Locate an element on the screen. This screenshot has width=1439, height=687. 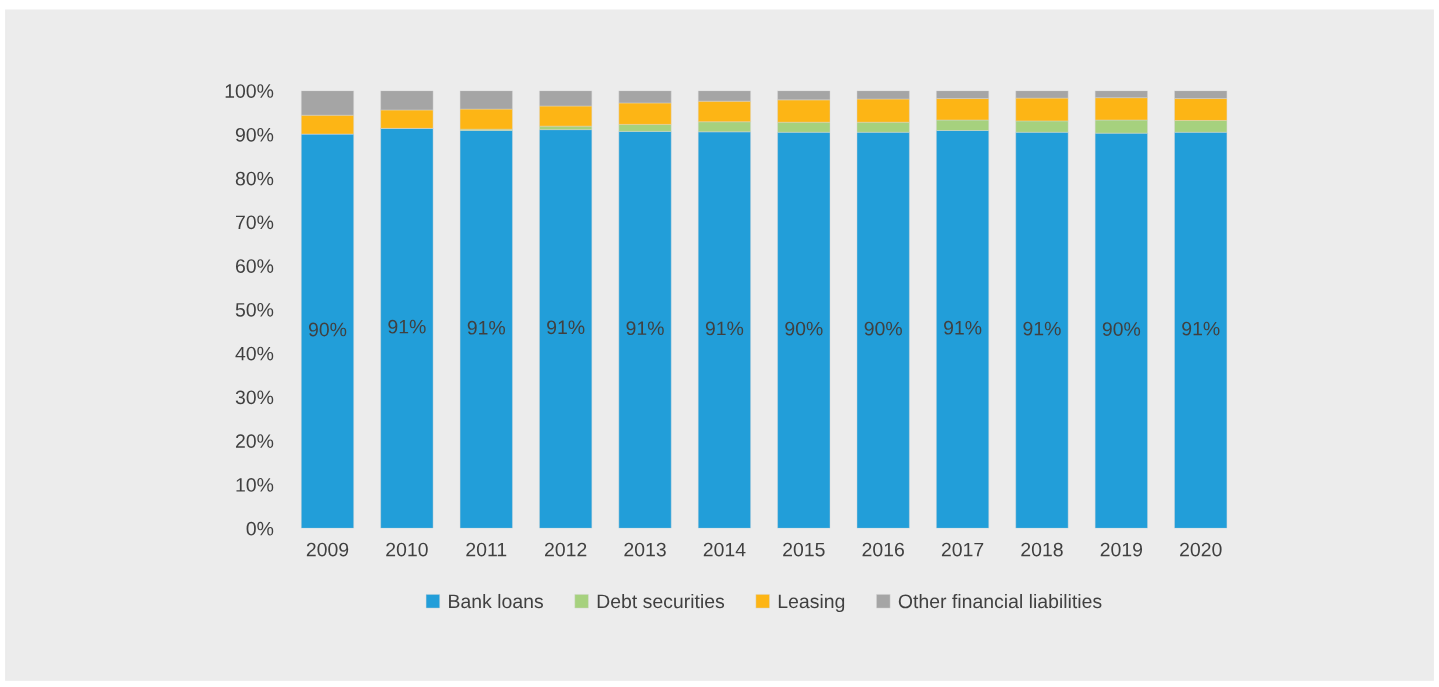
y-tick-label: 80% is located at coordinates (254, 178).